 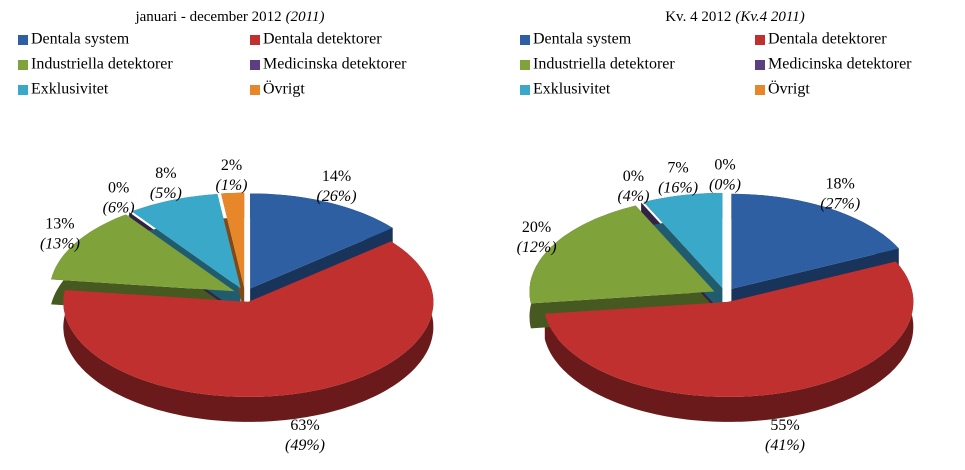 What do you see at coordinates (231, 165) in the screenshot?
I see `data-label: 2%` at bounding box center [231, 165].